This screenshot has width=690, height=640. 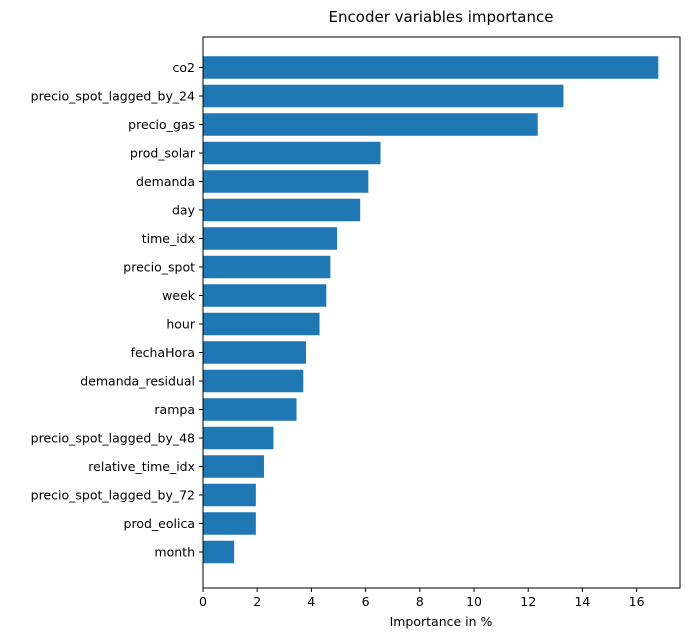 I want to click on y-tick-label: prod_eolica, so click(x=159, y=523).